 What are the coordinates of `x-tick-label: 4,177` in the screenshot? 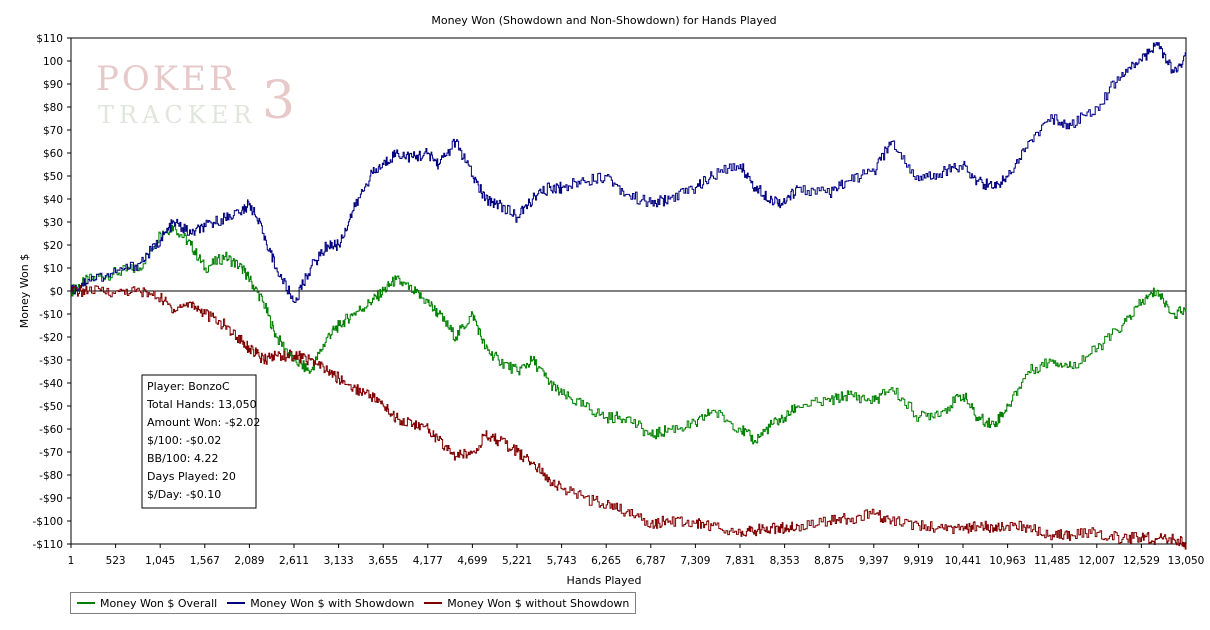 It's located at (428, 561).